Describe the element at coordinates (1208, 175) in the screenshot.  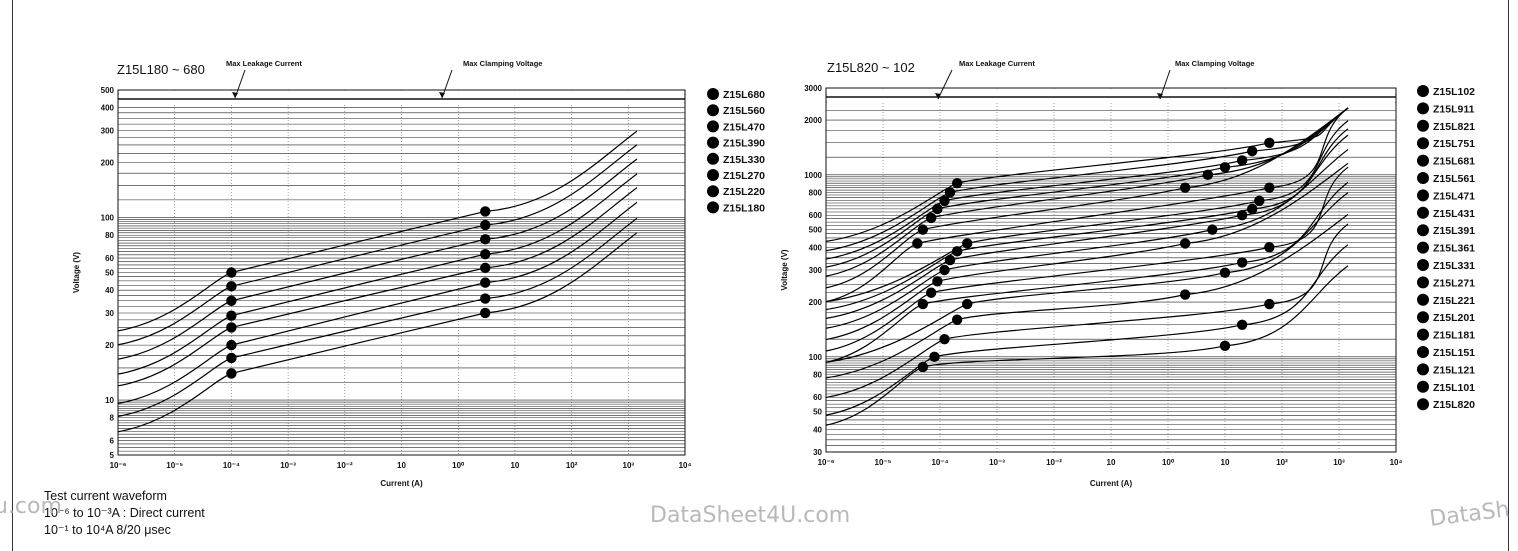
I see `marker-clamp-z15l681` at that location.